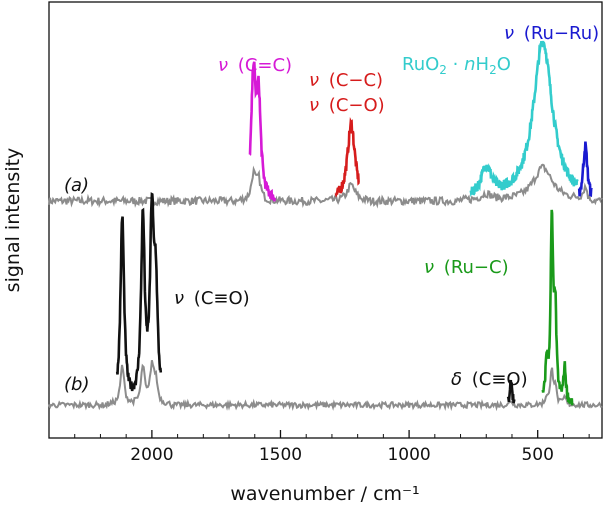 The height and width of the screenshot is (520, 608). I want to click on annotation-cc-double-text: (C=C), so click(265, 65).